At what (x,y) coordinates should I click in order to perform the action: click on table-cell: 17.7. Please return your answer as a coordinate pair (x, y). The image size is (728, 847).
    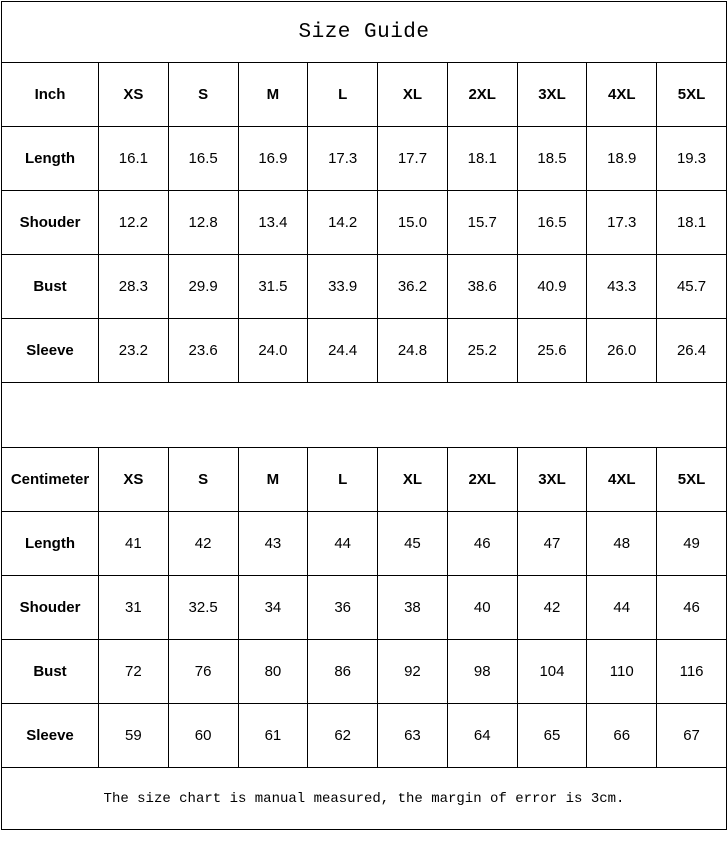
    Looking at the image, I should click on (412, 158).